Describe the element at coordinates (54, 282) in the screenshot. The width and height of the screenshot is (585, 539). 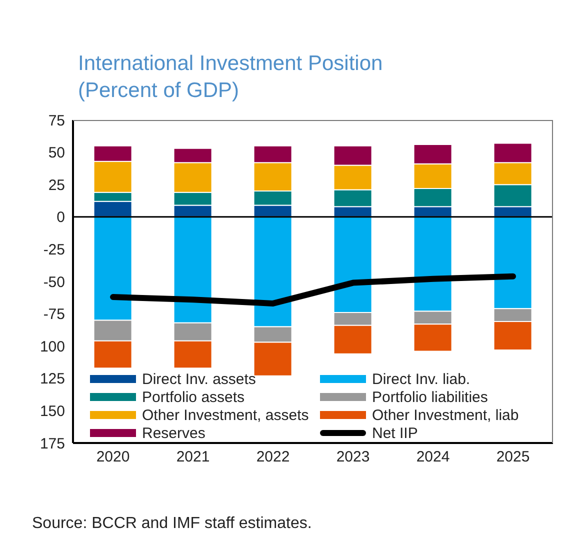
I see `y-tick-label: -50` at that location.